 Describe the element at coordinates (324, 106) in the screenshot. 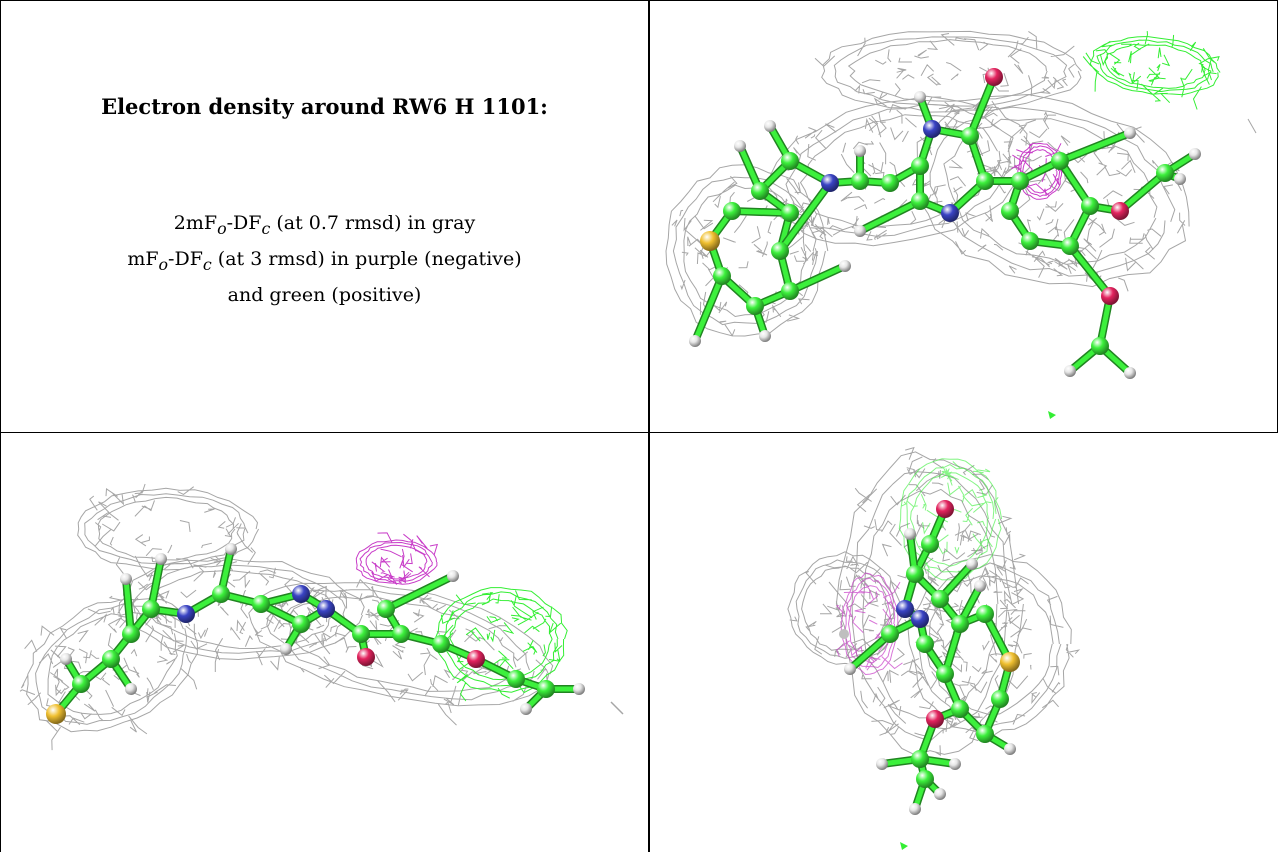

I see `caption-heading: Electron density around RW6 H 1101:` at that location.